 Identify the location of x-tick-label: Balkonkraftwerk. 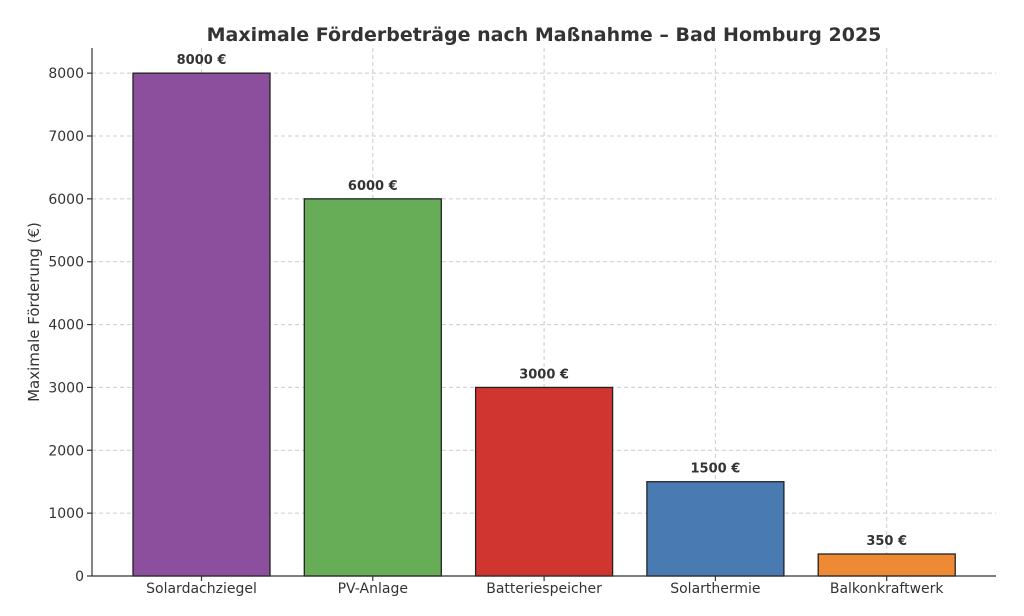
(887, 589).